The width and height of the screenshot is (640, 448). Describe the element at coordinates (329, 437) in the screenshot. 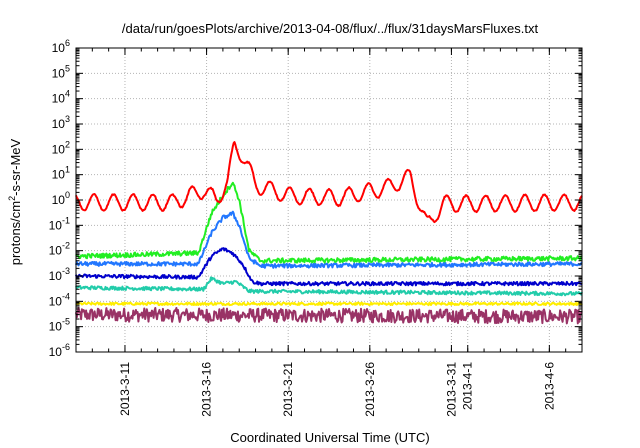

I see `x-axis-label: Coordinated Universal Time (UTC)` at that location.